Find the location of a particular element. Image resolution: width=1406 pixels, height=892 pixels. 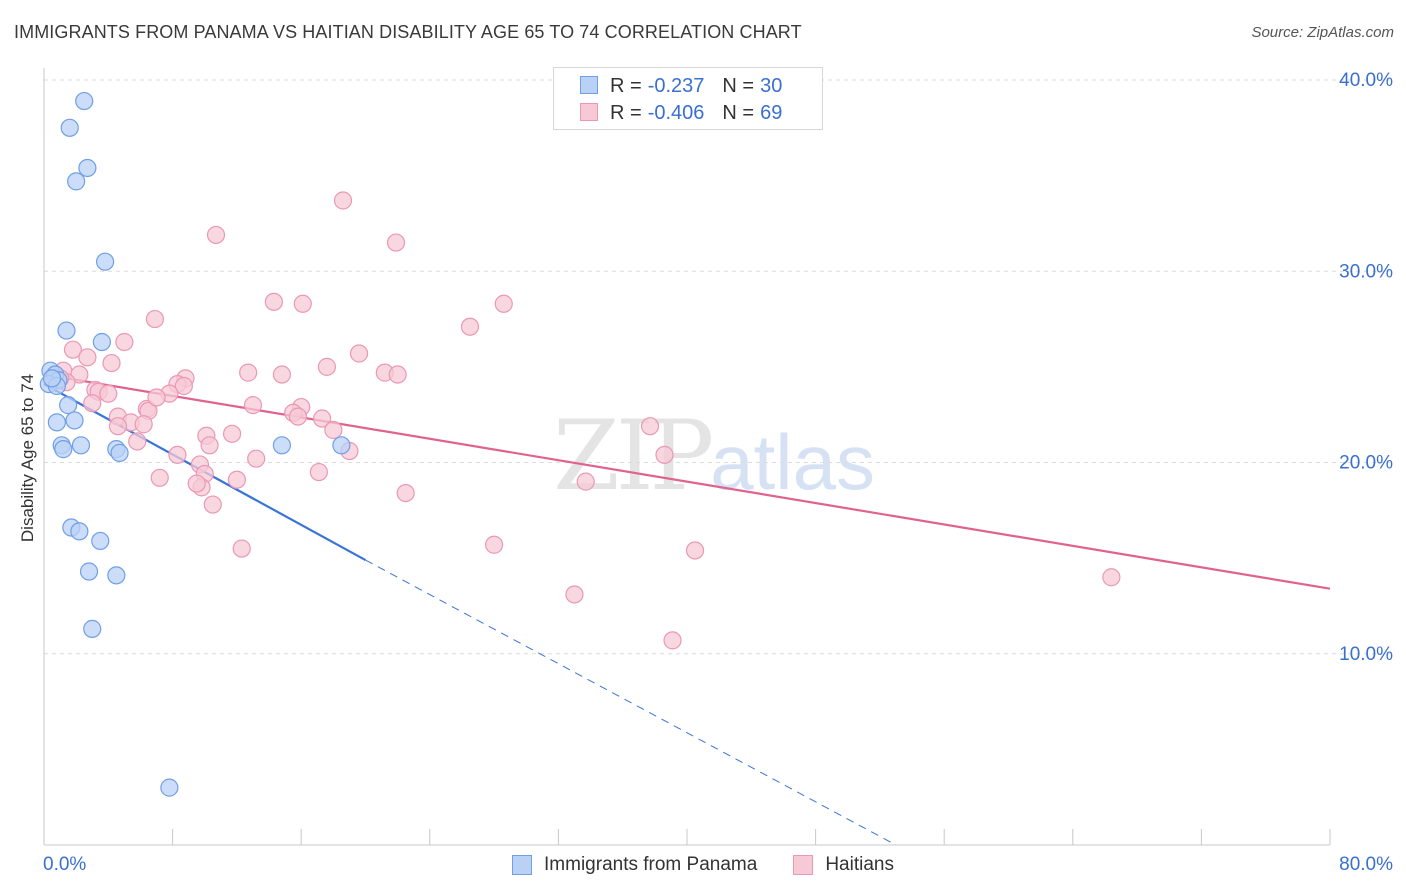

x-tick-label-max: 80.0% is located at coordinates (1366, 864).